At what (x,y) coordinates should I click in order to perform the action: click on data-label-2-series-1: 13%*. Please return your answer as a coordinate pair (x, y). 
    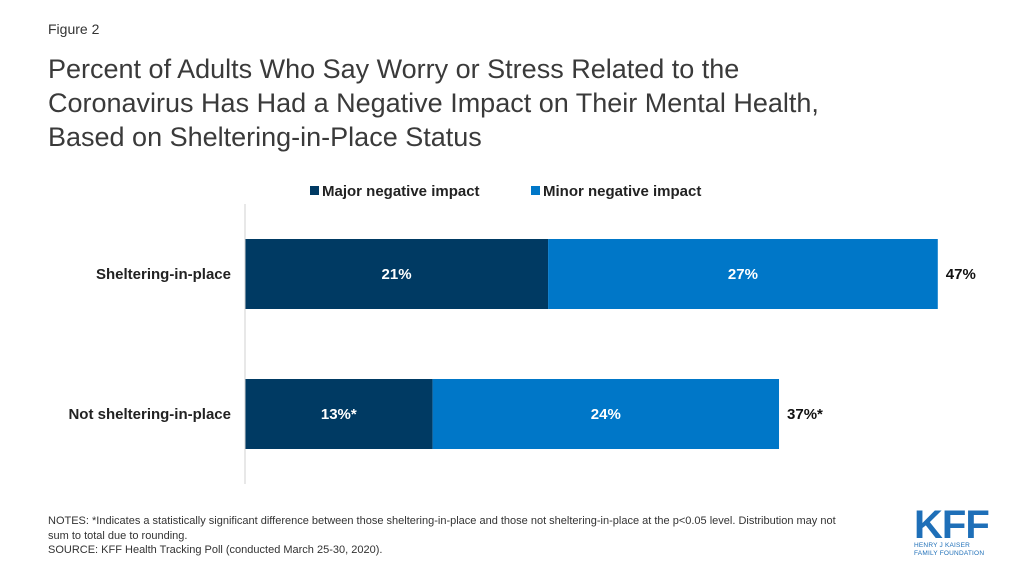
    Looking at the image, I should click on (339, 414).